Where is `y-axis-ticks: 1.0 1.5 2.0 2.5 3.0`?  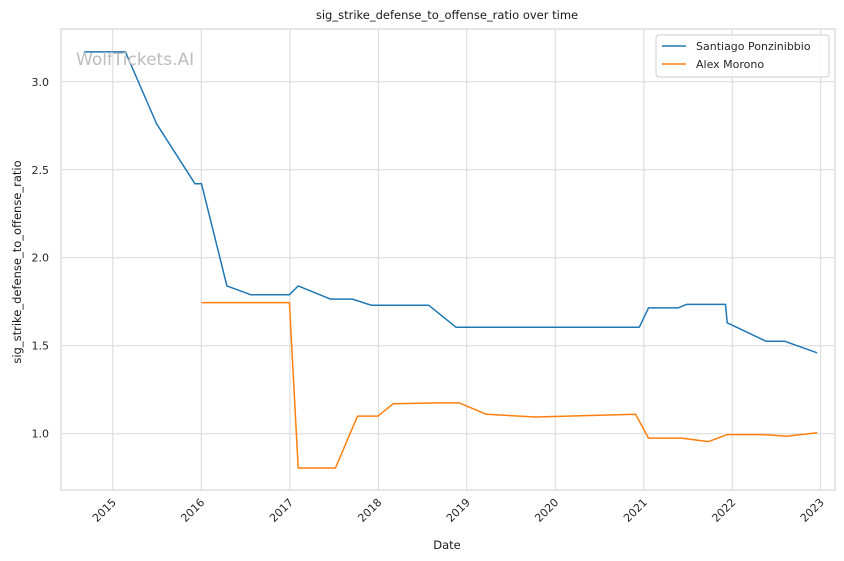
y-axis-ticks: 1.0 1.5 2.0 2.5 3.0 is located at coordinates (41, 258).